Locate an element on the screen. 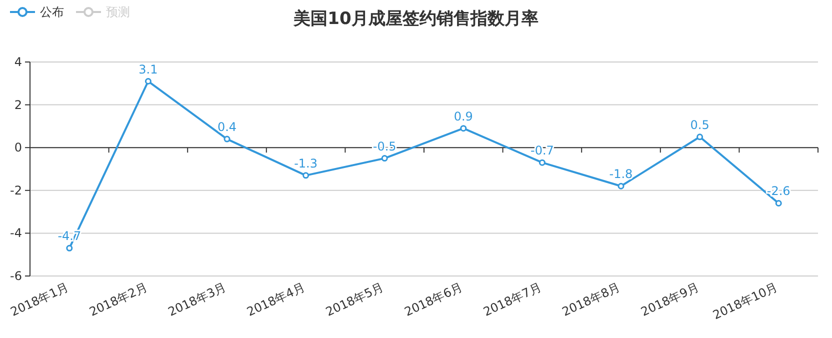 This screenshot has height=338, width=832. data-label: 0.5 is located at coordinates (700, 125).